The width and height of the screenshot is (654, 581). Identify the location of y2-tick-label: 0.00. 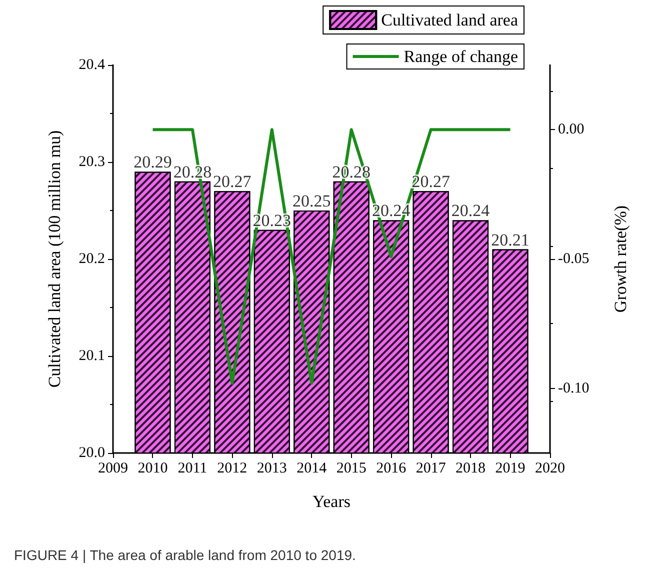
(571, 130).